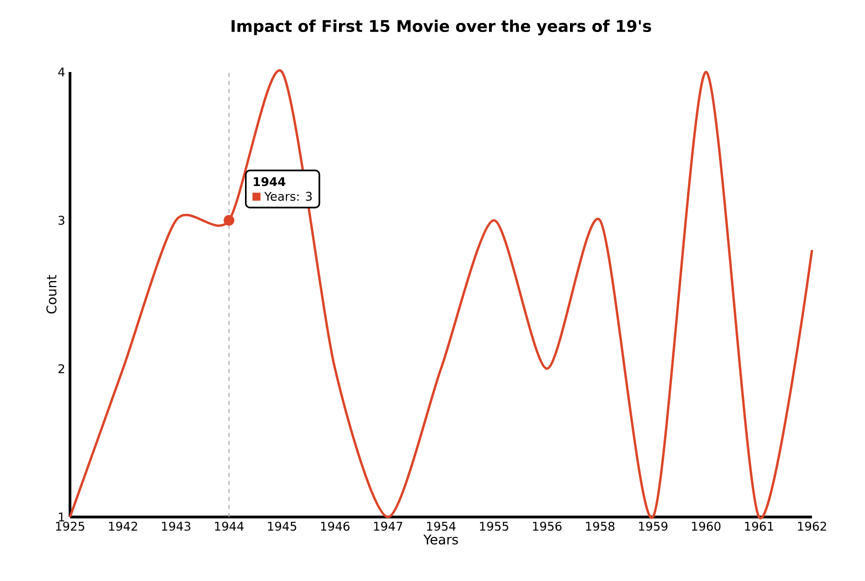 The width and height of the screenshot is (865, 581). Describe the element at coordinates (229, 526) in the screenshot. I see `x-tick-label: 1944` at that location.